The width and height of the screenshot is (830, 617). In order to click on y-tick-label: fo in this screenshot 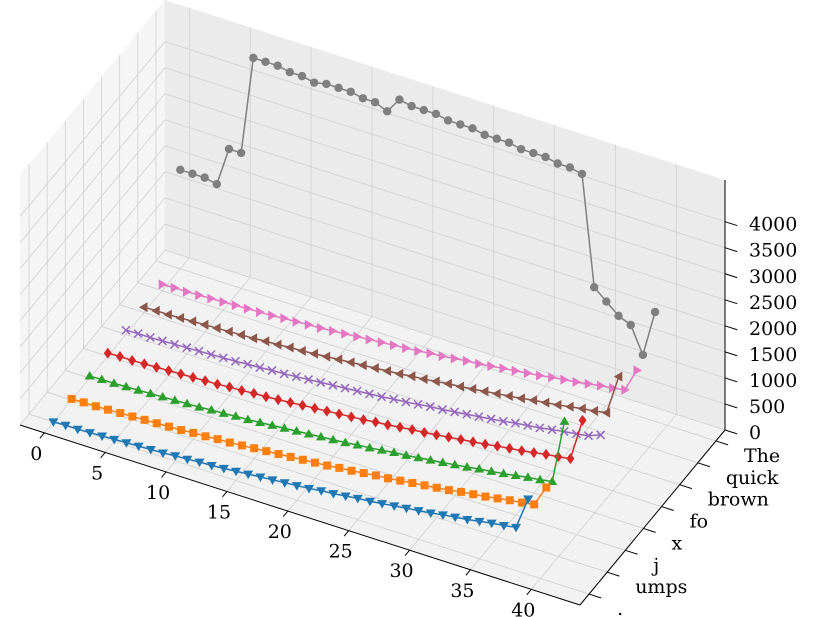, I will do `click(699, 522)`.